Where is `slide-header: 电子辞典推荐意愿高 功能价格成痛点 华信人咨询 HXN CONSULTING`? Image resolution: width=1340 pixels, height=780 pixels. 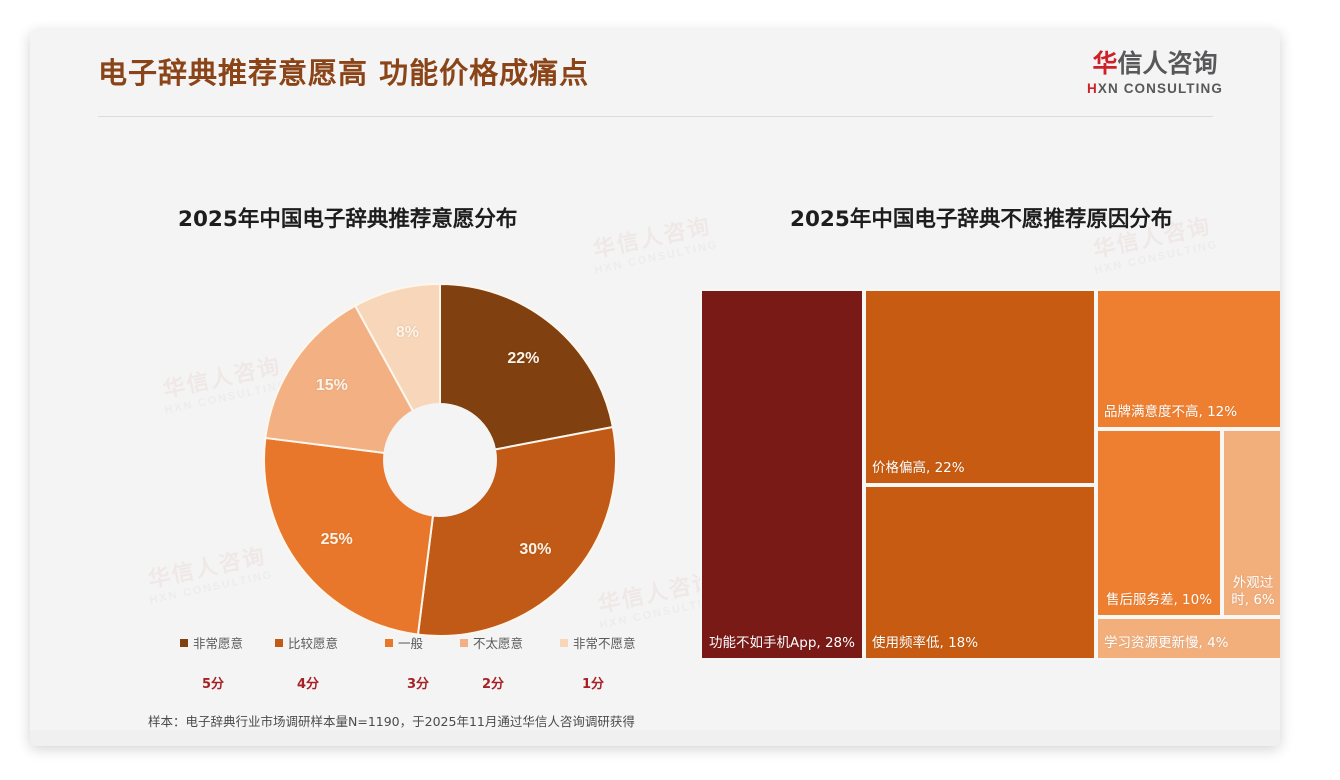
slide-header: 电子辞典推荐意愿高 功能价格成痛点 华信人咨询 HXN CONSULTING is located at coordinates (655, 76).